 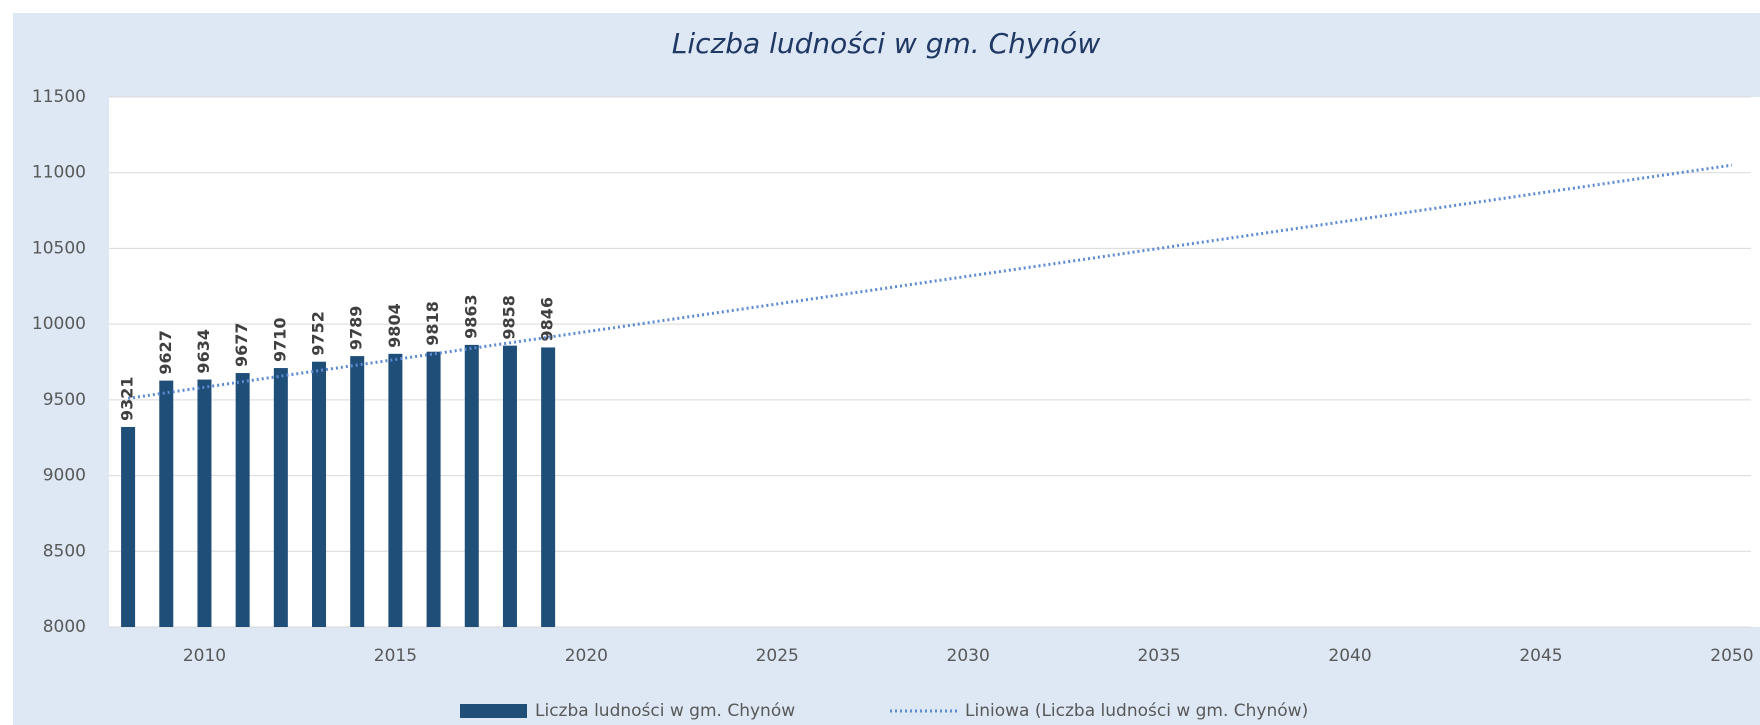 I want to click on data-label: 9863, so click(x=470, y=316).